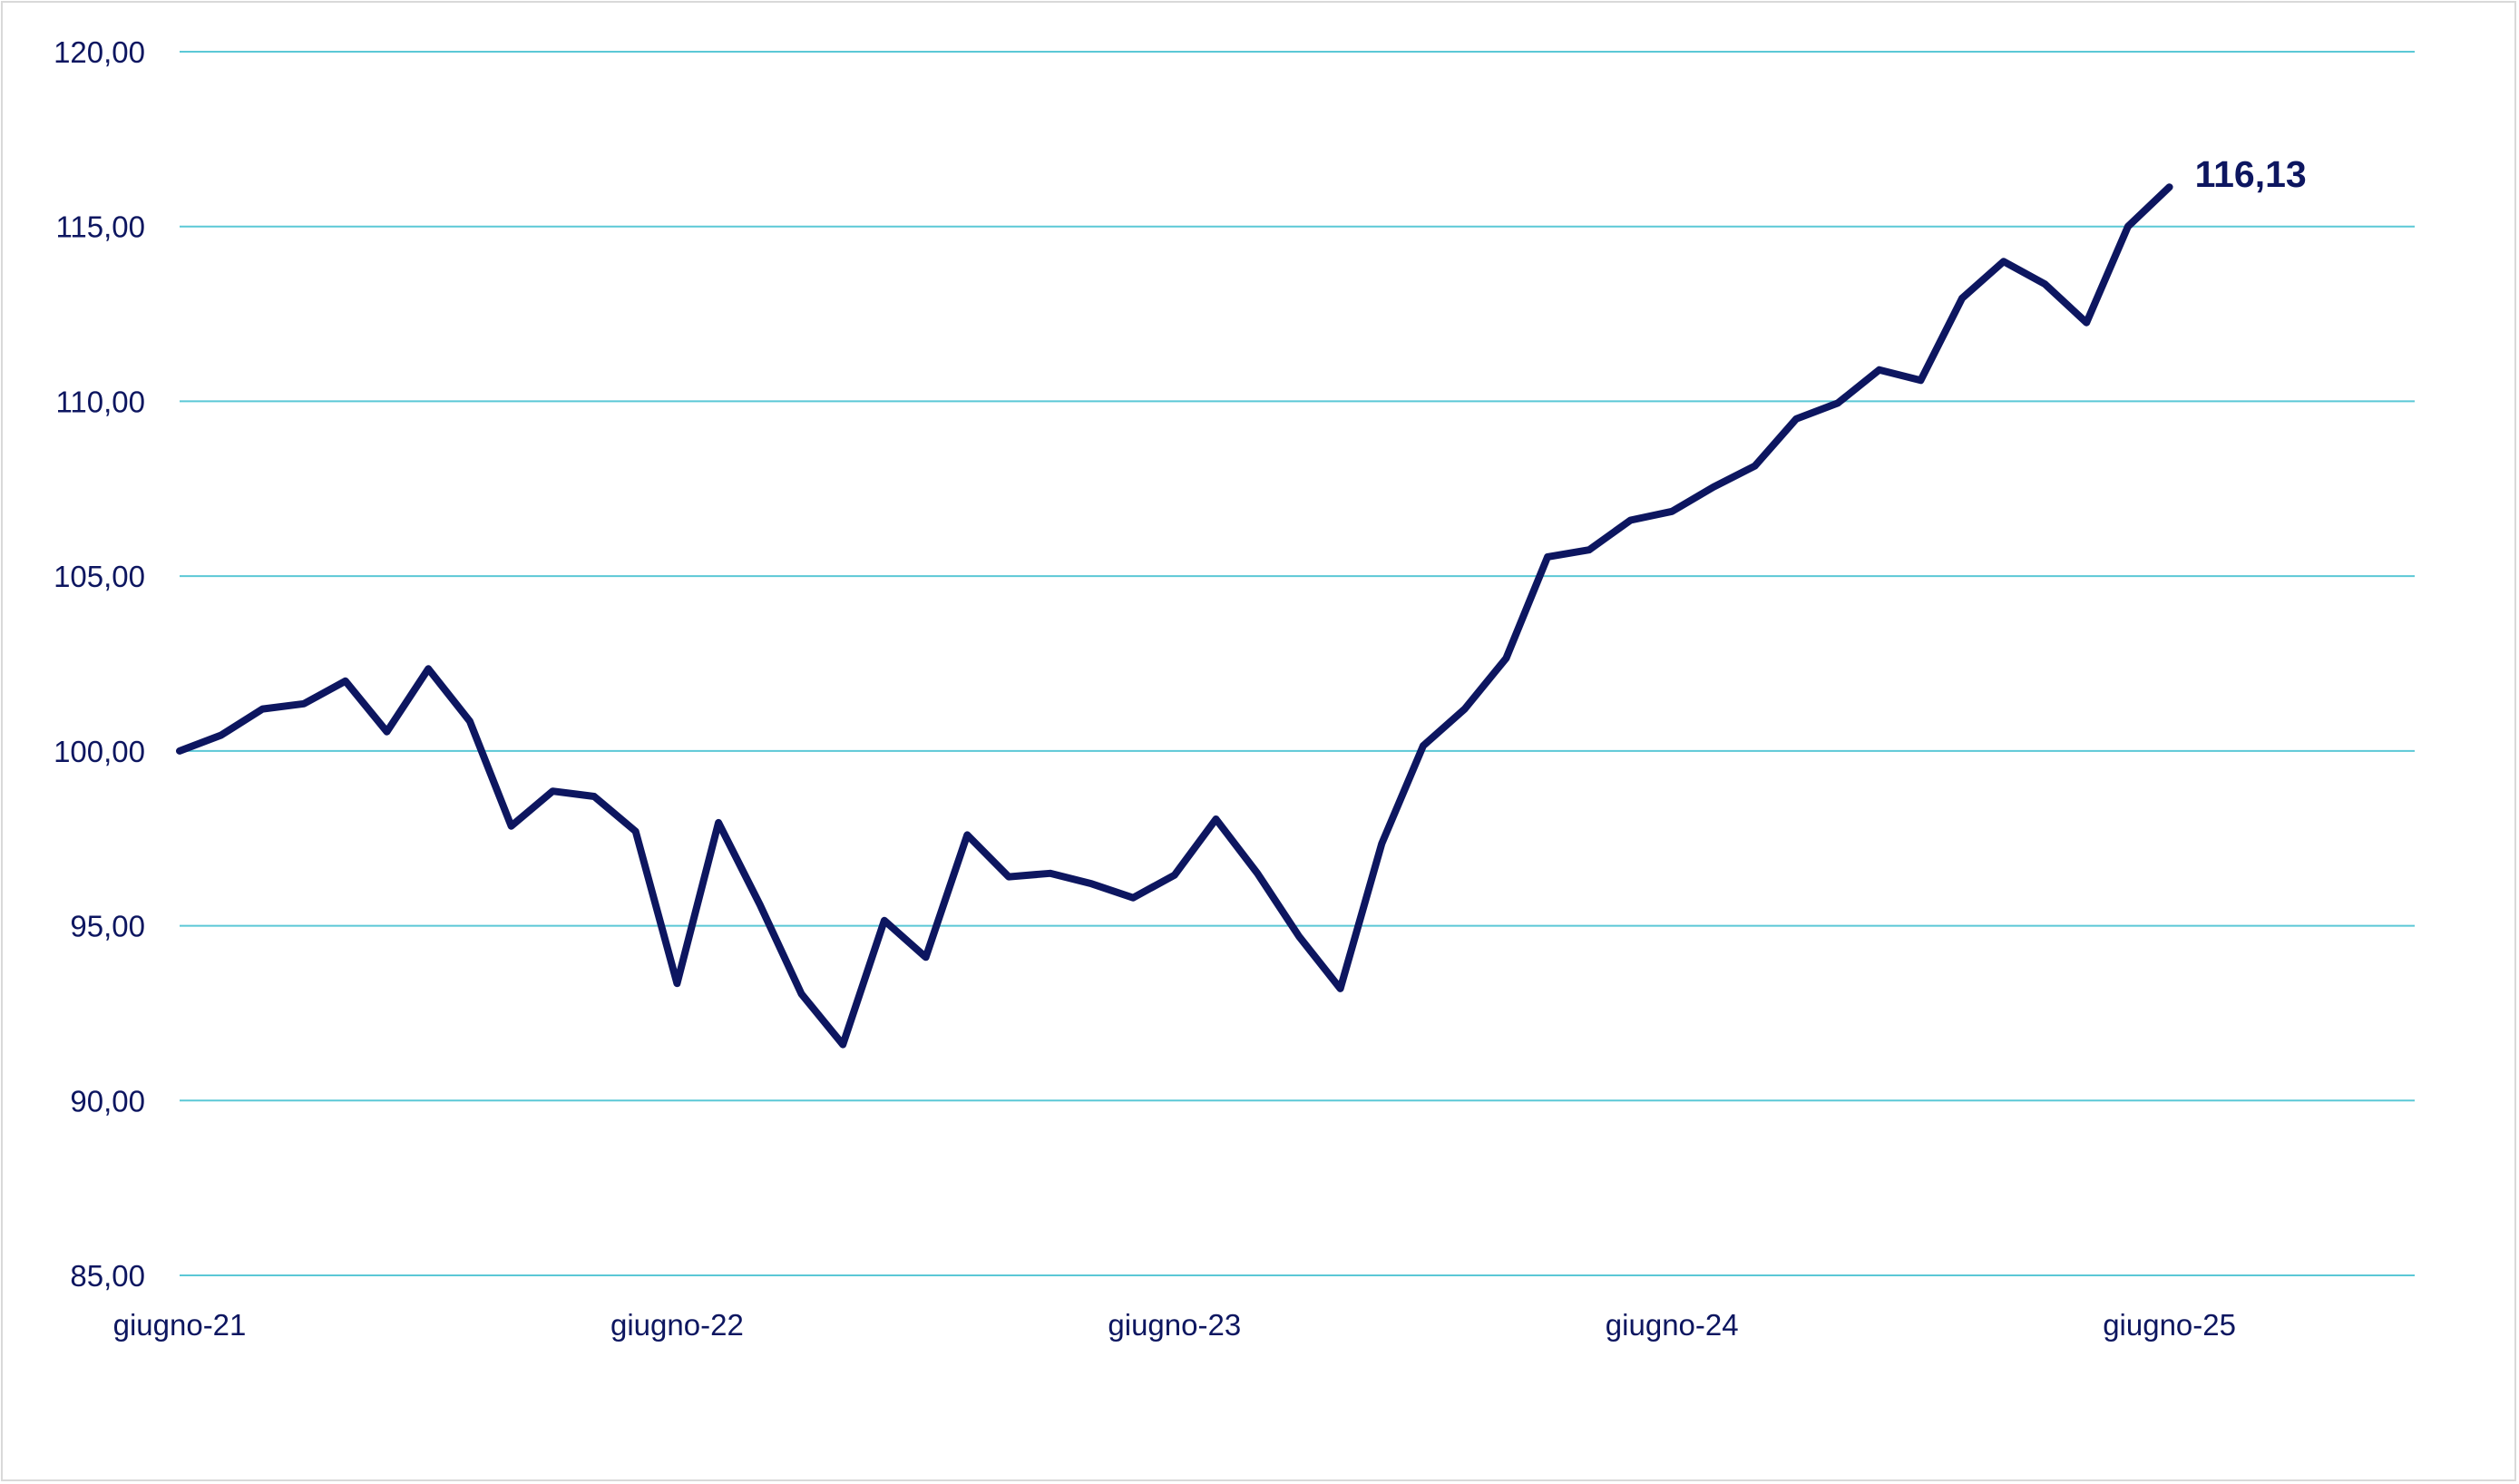 The height and width of the screenshot is (1484, 2519). I want to click on y-tick-label: 110,00, so click(100, 401).